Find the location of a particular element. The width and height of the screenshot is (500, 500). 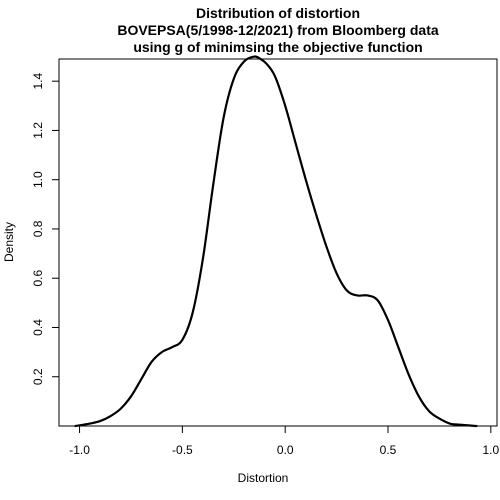

y-tick-label: 1.0 is located at coordinates (38, 179).